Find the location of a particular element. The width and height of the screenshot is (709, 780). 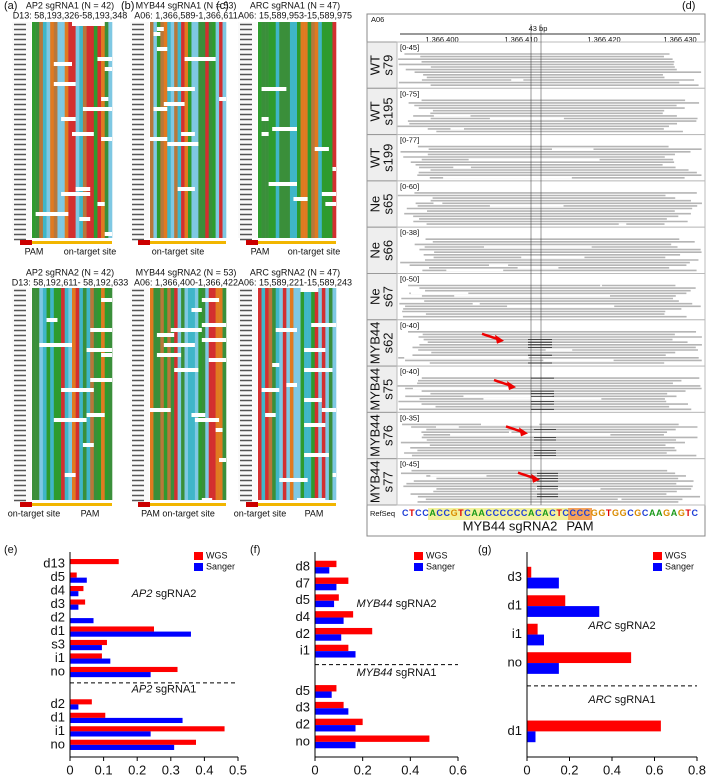

y-tick-label: d4 is located at coordinates (58, 590).